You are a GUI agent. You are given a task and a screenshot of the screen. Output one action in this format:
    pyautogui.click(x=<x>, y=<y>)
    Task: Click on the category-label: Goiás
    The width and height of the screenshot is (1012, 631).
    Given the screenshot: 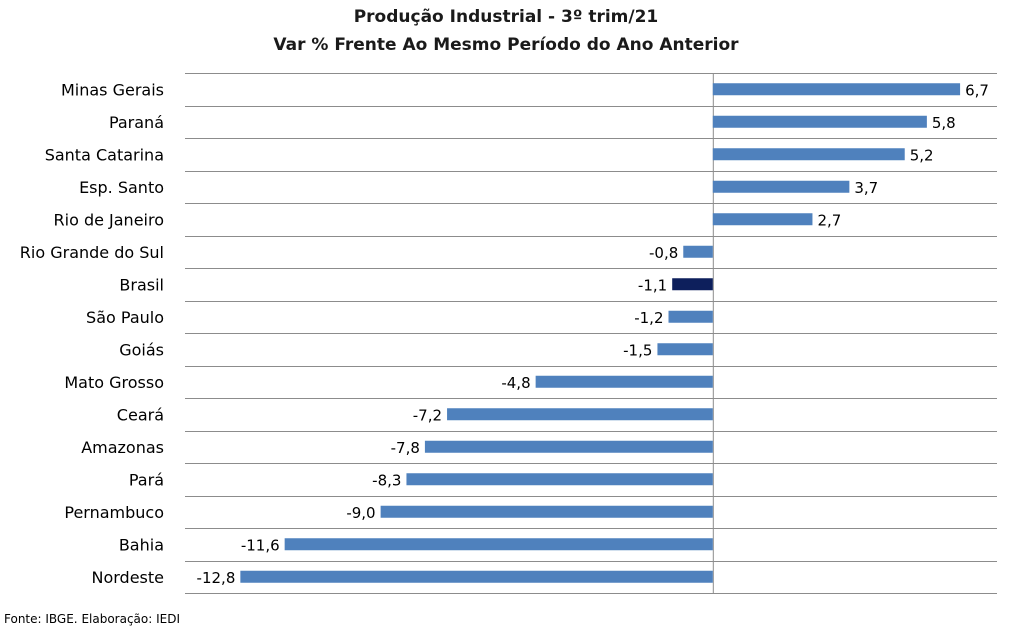 What is the action you would take?
    pyautogui.click(x=141, y=349)
    